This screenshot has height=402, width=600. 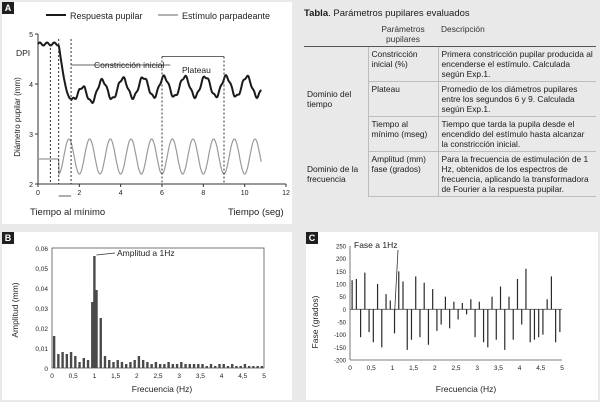 I want to click on x-tick-label-c: 3,5, so click(x=498, y=368).